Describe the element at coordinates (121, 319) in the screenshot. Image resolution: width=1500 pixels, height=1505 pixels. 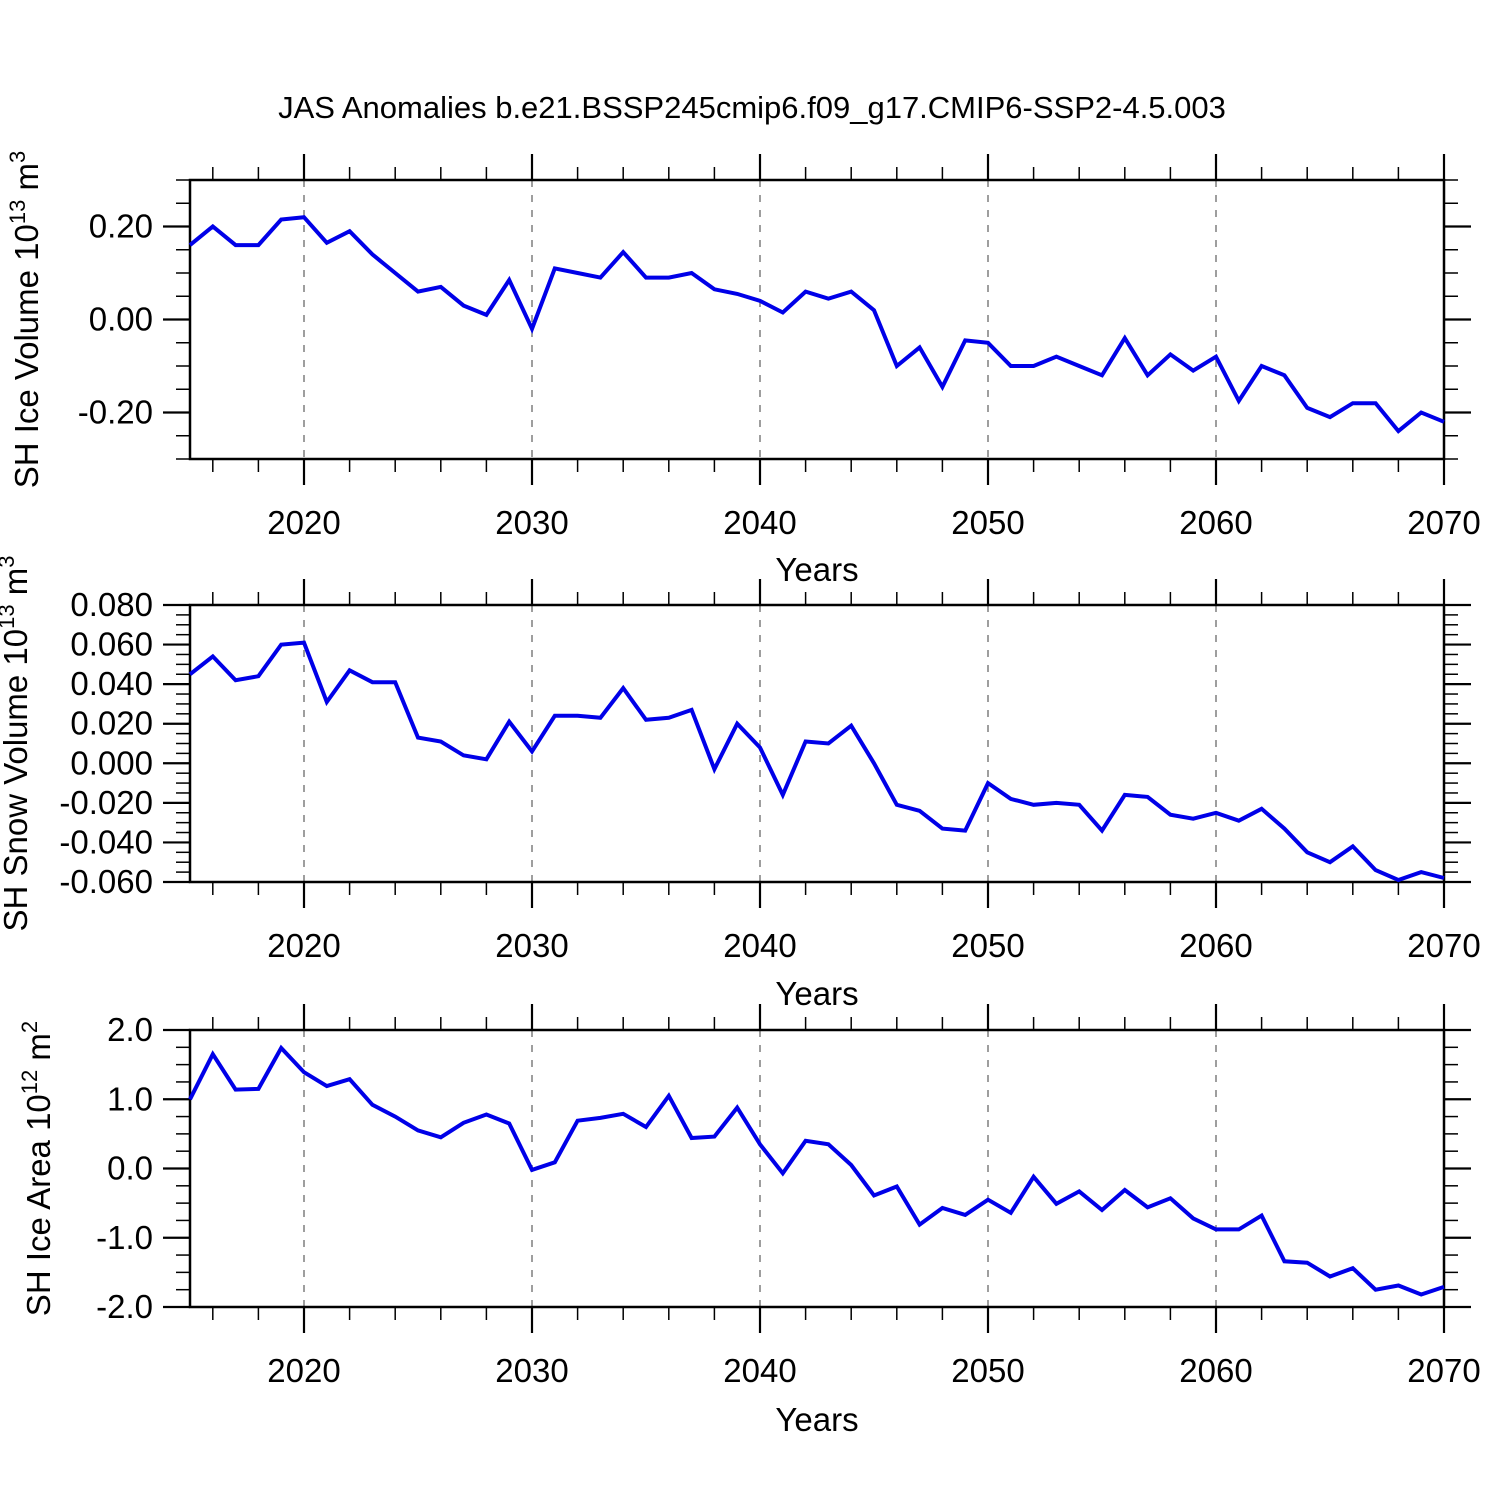
I see `y-tick-label: 0.00` at that location.